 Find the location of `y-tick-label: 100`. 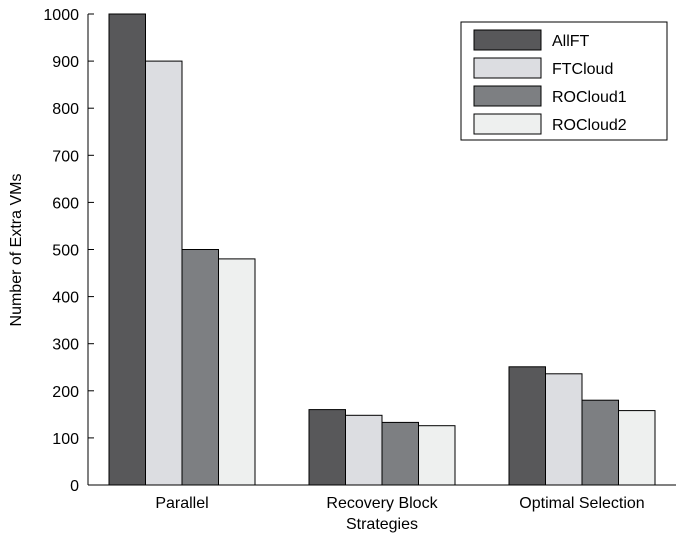

y-tick-label: 100 is located at coordinates (65, 439).